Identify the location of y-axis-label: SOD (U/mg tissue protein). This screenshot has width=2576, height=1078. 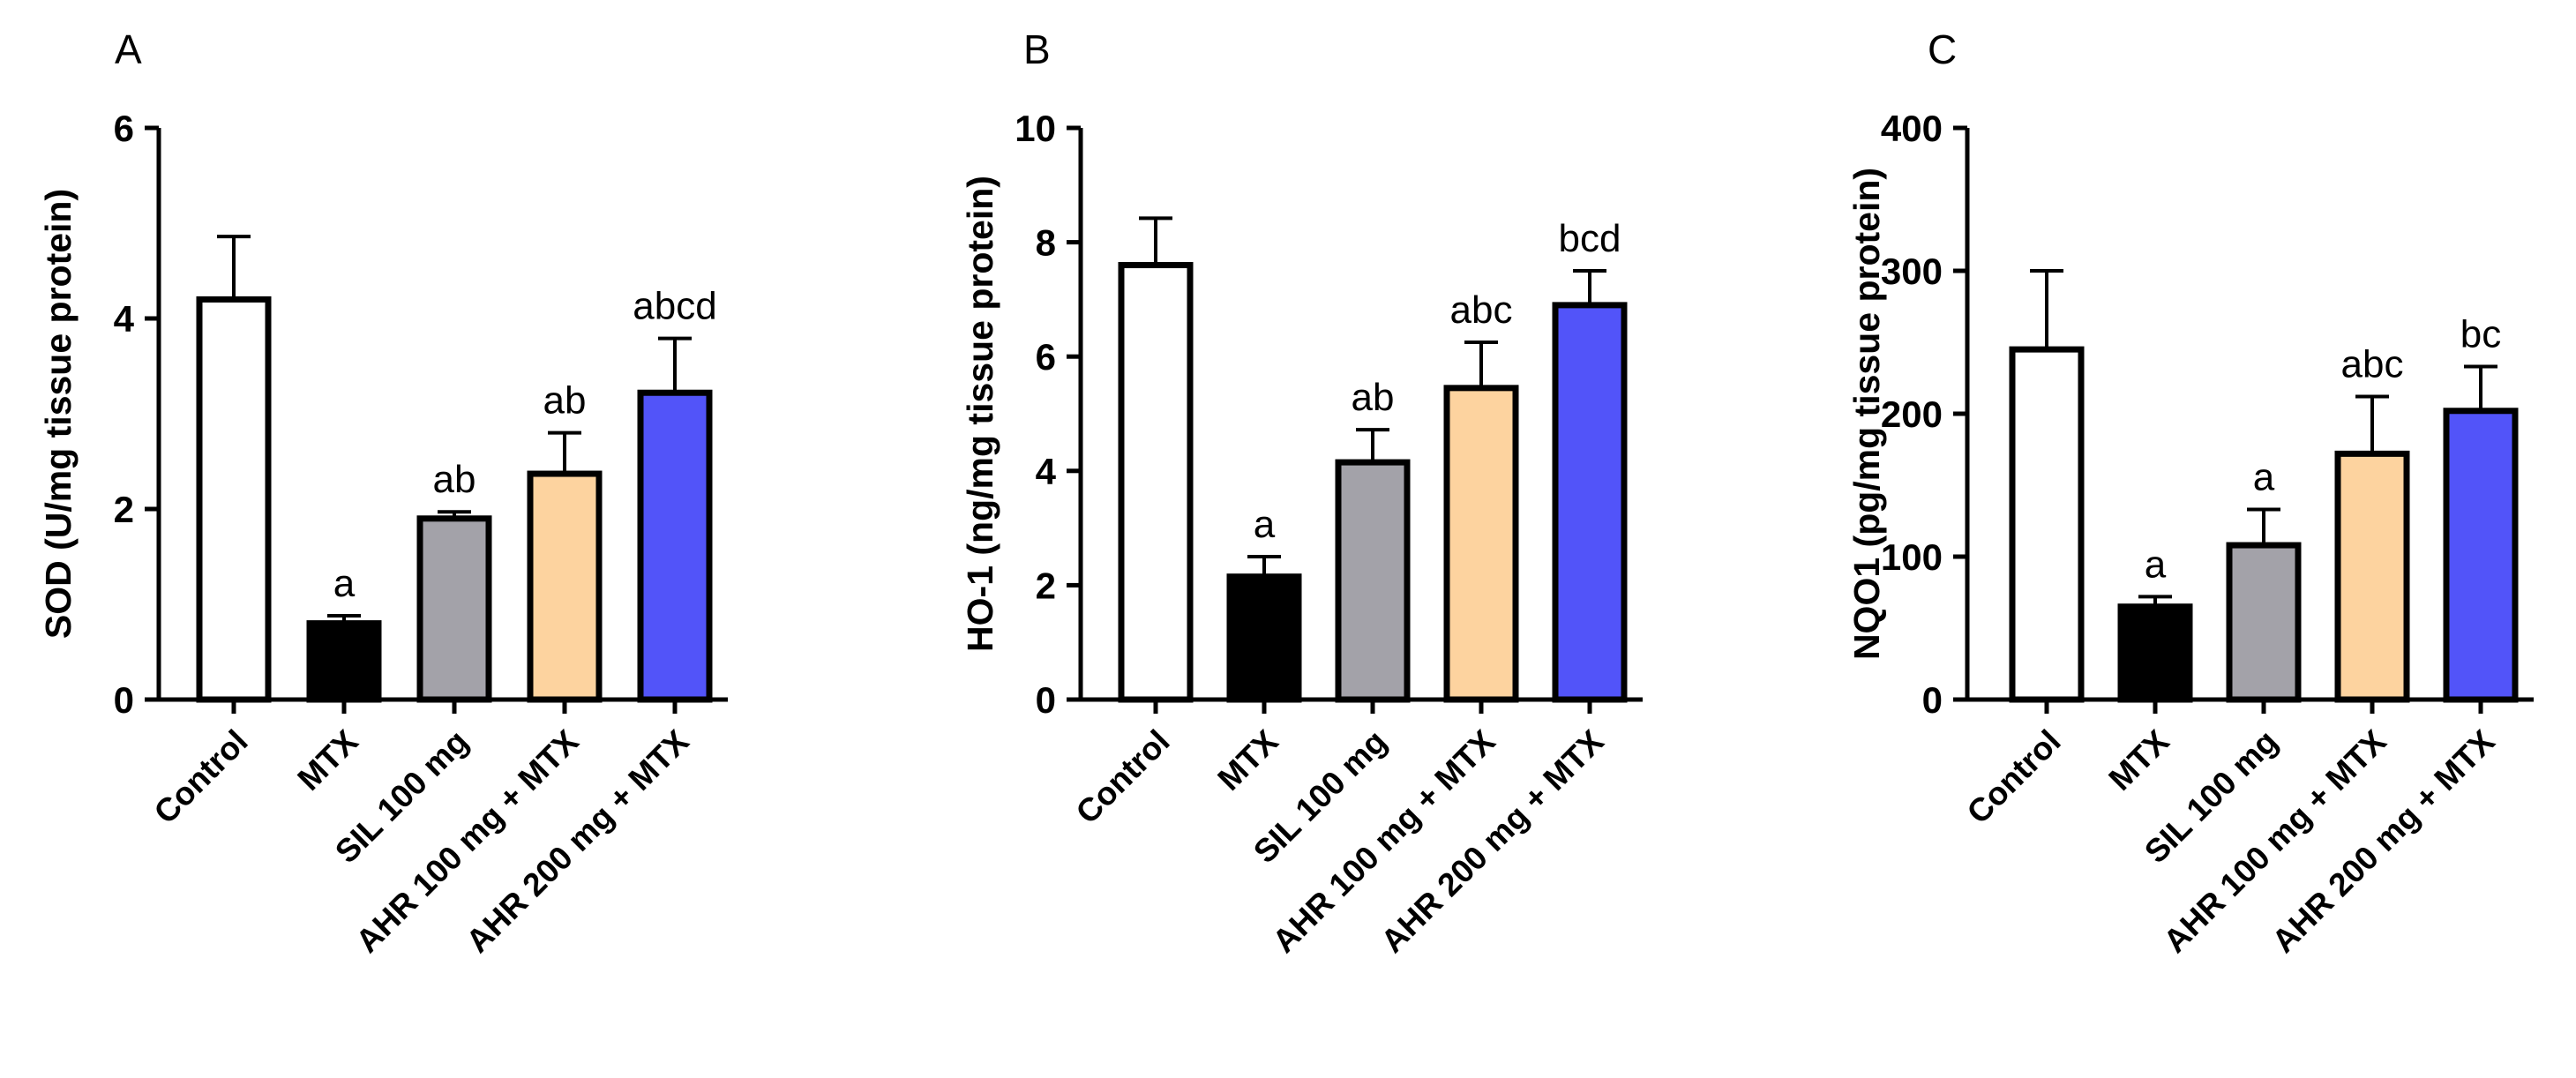
(59, 414).